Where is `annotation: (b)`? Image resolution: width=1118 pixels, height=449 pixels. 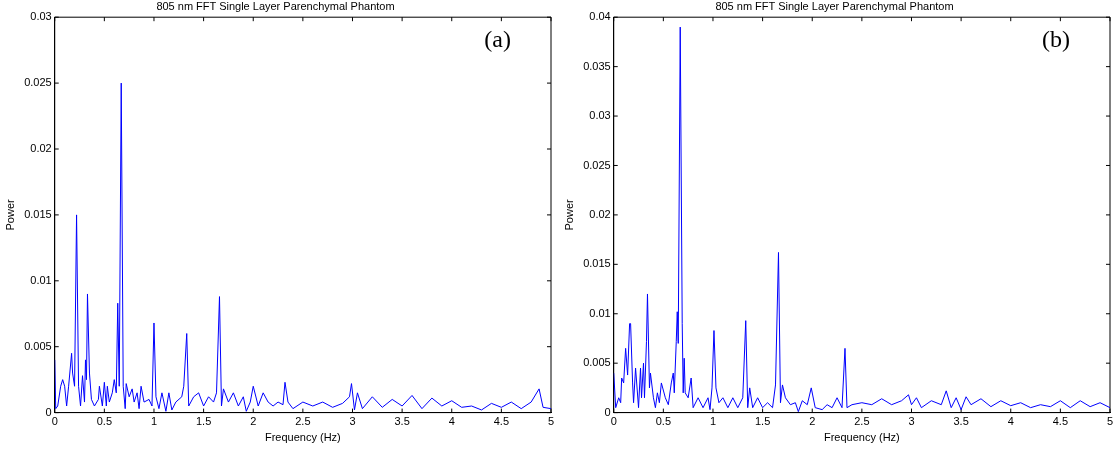
annotation: (b) is located at coordinates (1056, 39).